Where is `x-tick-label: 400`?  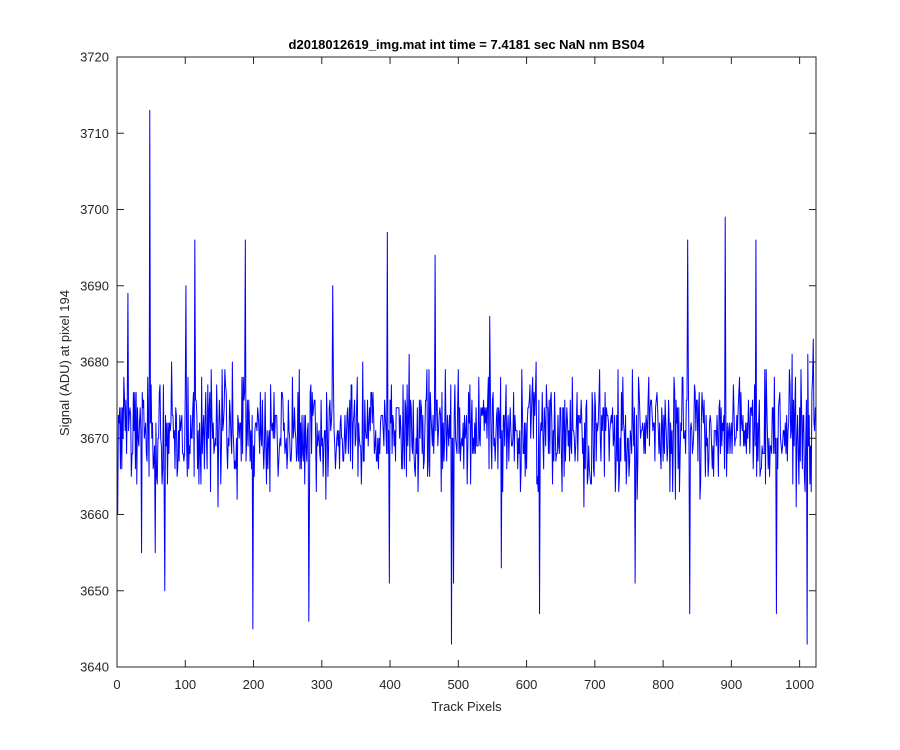
x-tick-label: 400 is located at coordinates (390, 684).